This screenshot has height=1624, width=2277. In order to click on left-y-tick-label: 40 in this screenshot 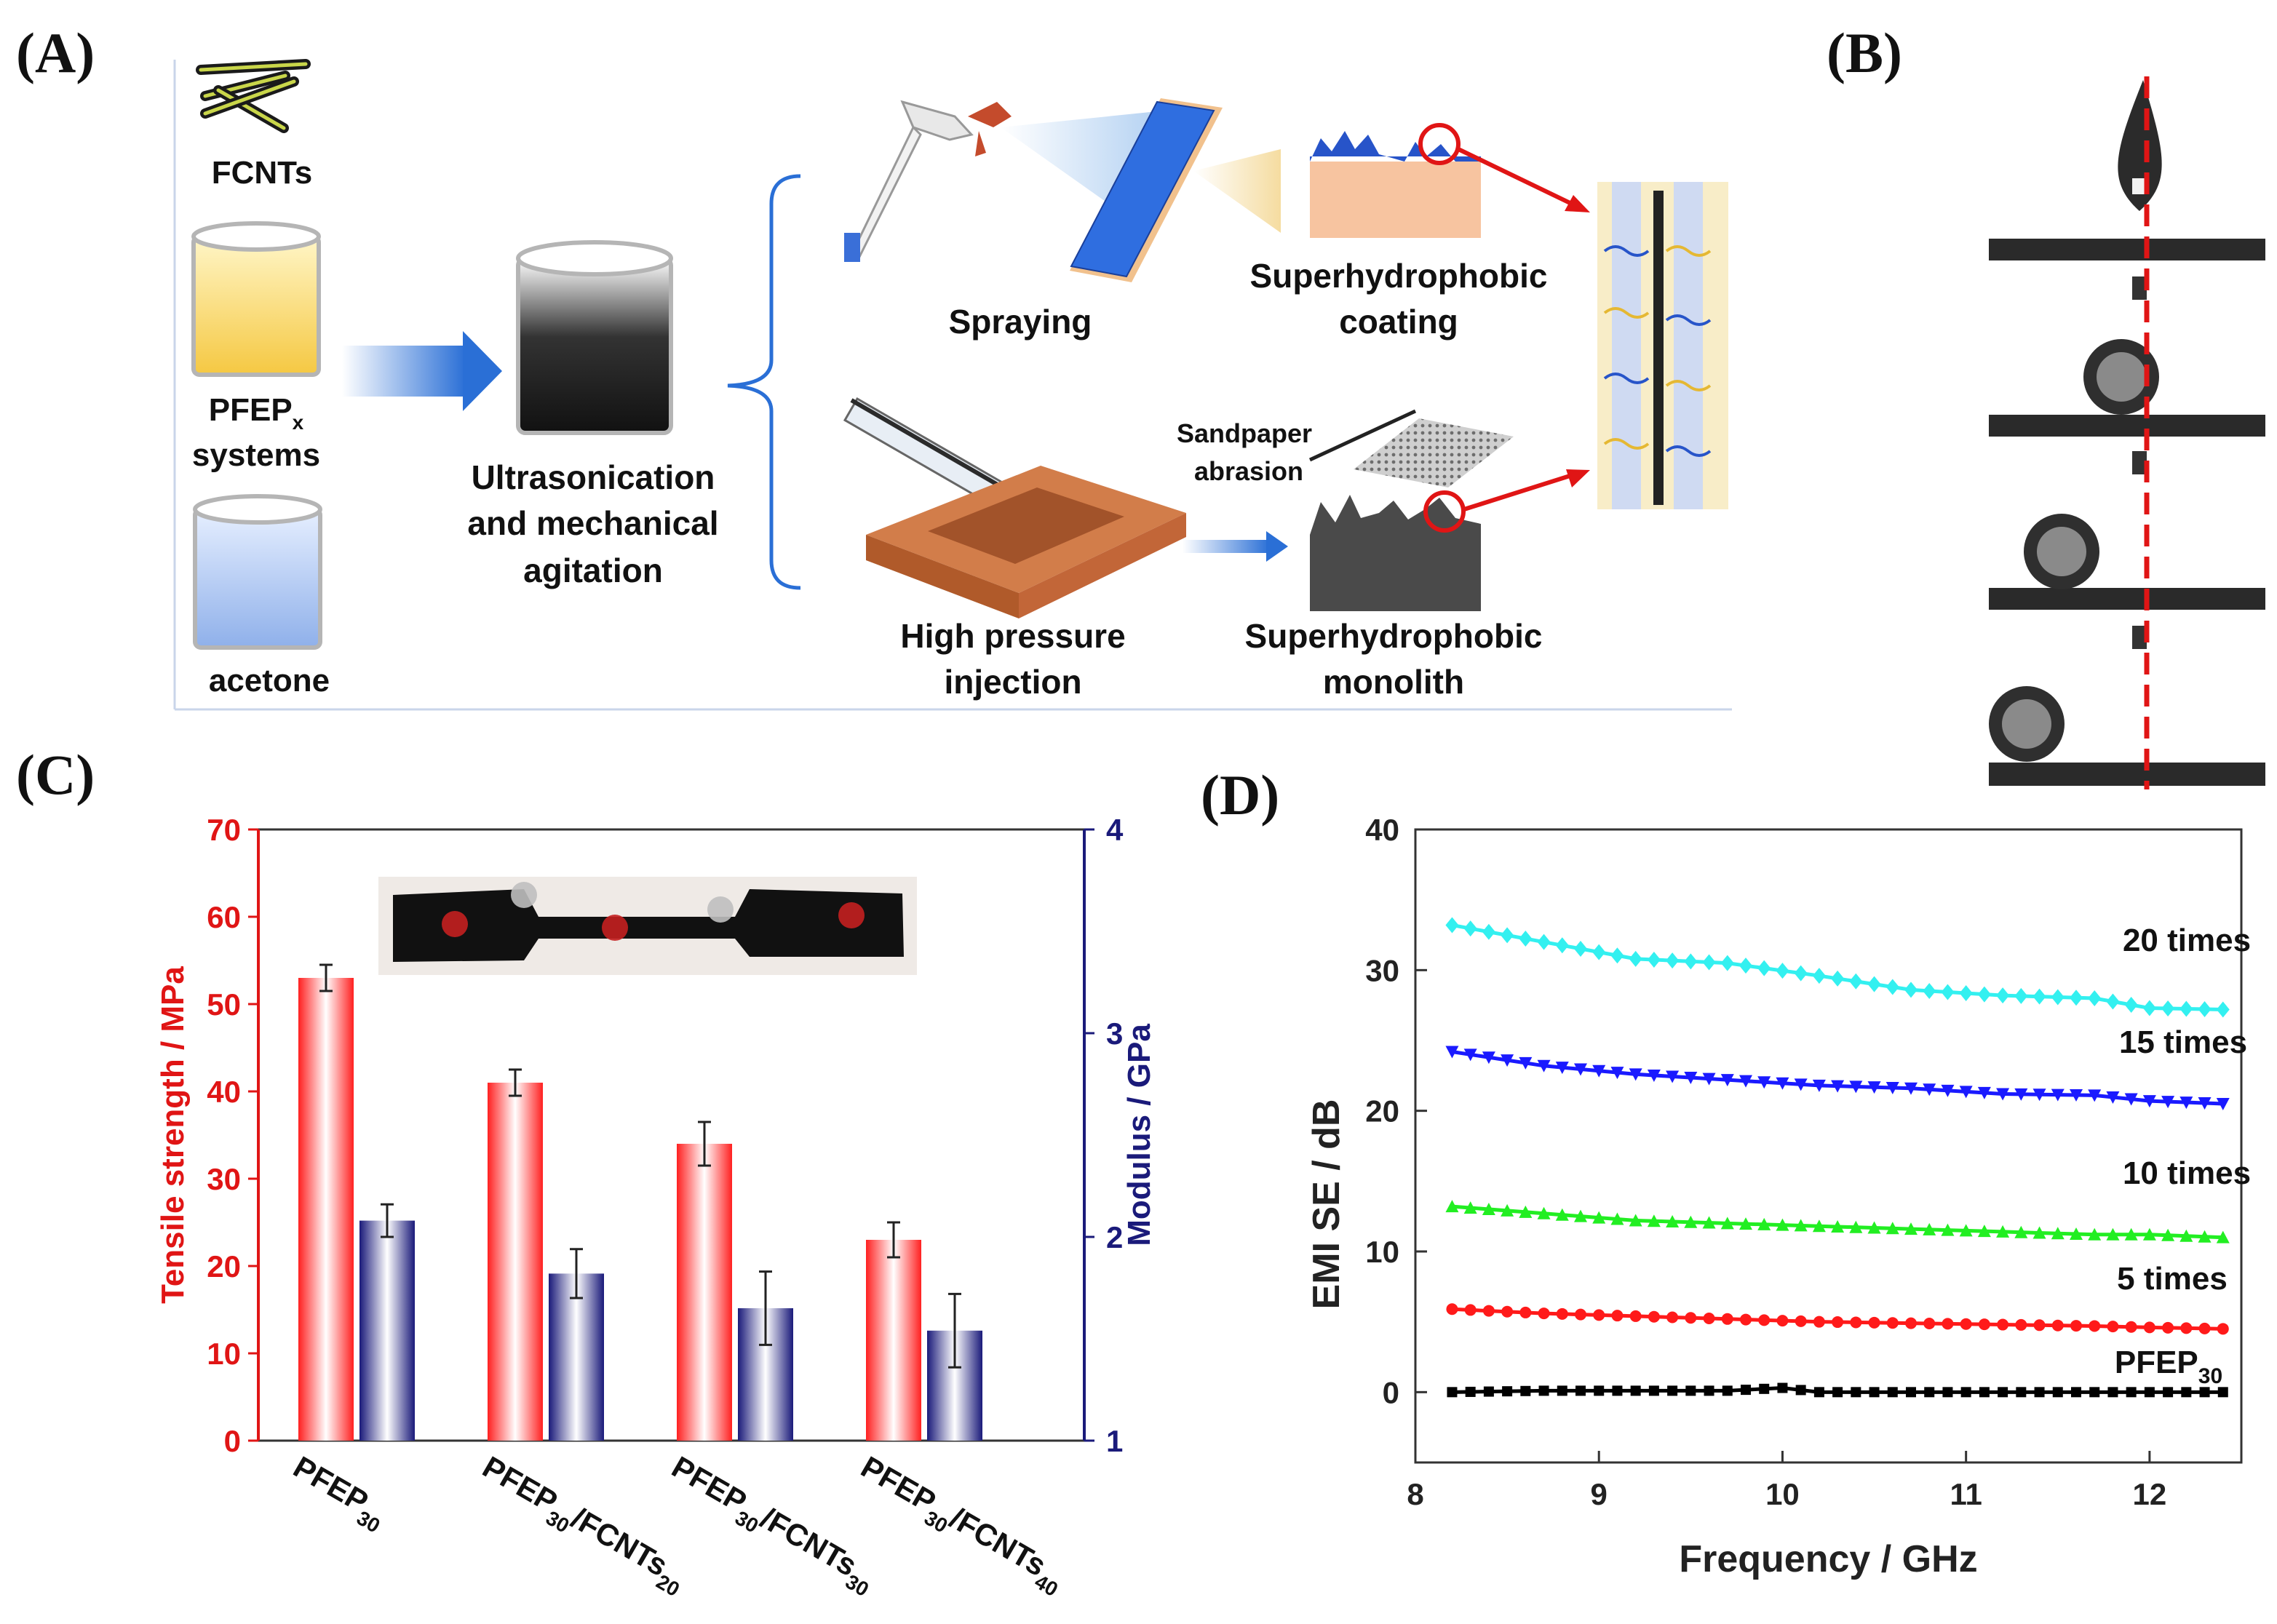, I will do `click(224, 1092)`.